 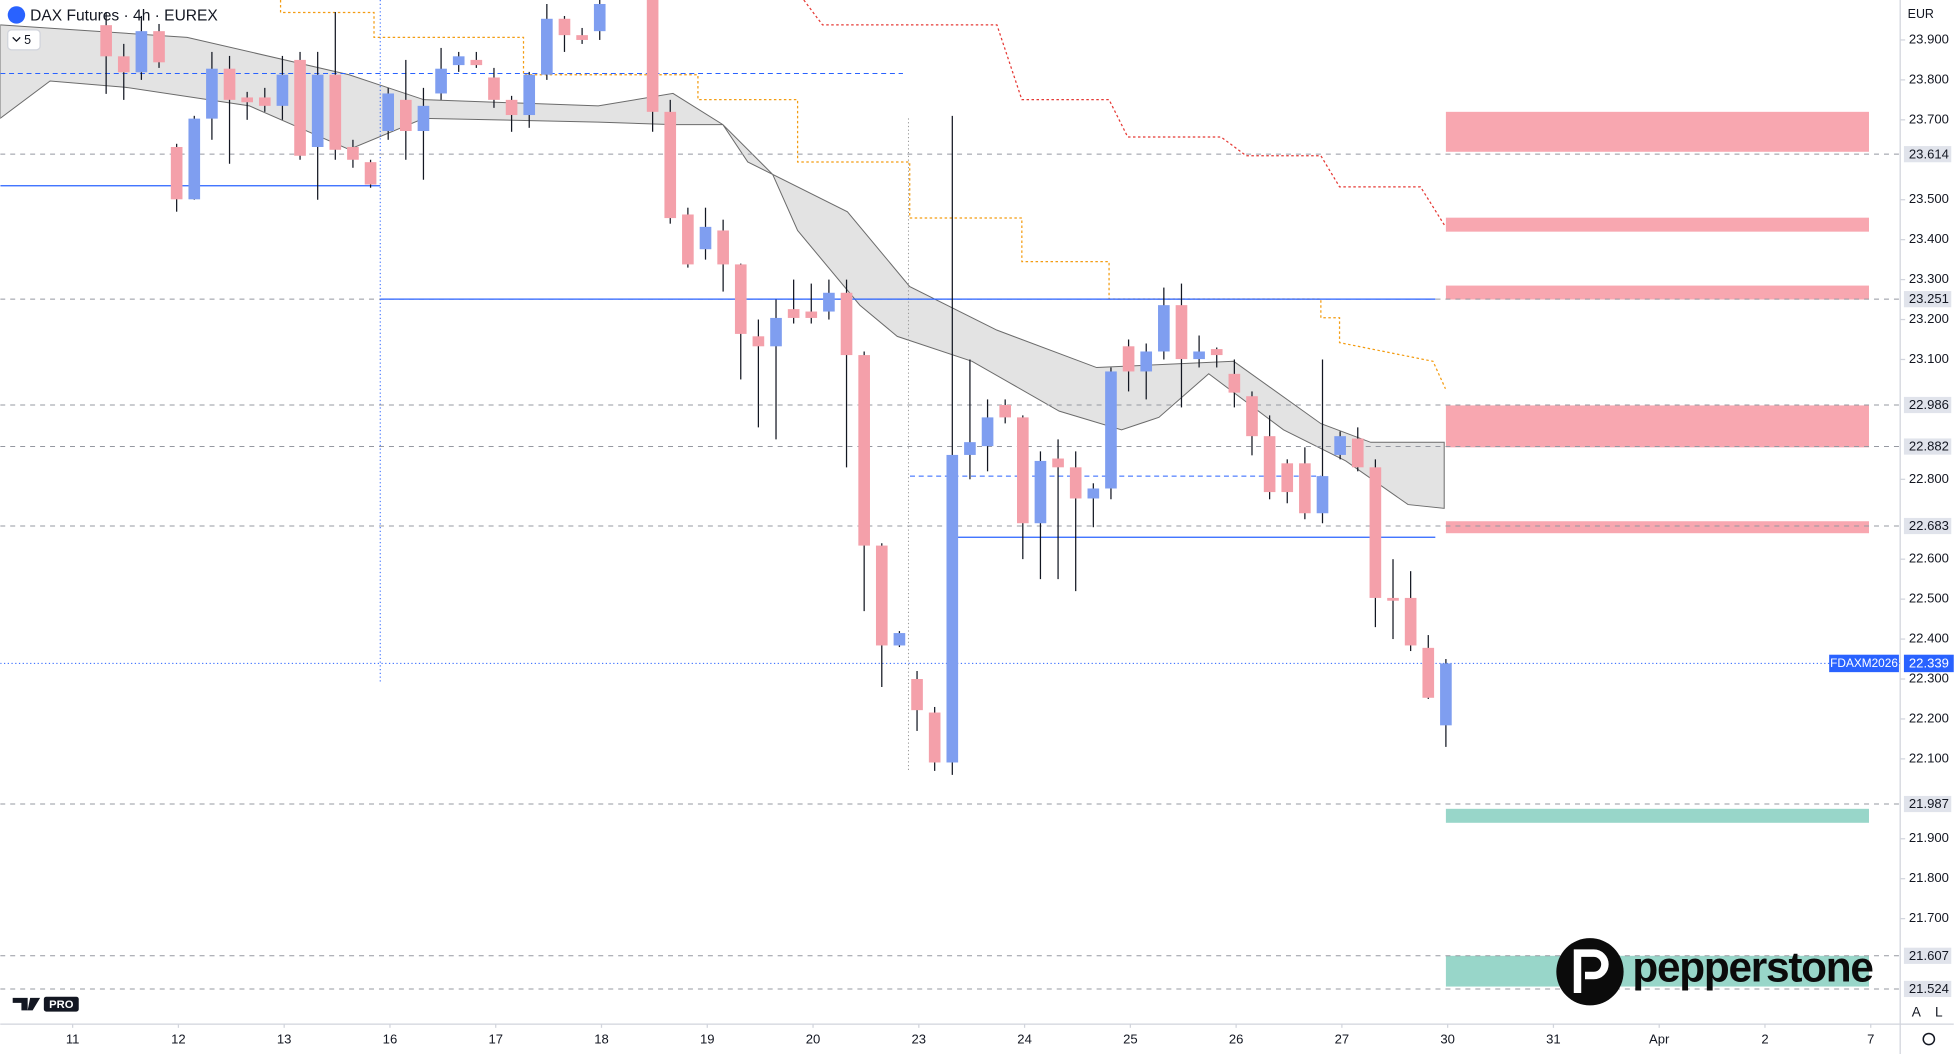 I want to click on indicator-toggle, so click(x=24, y=40).